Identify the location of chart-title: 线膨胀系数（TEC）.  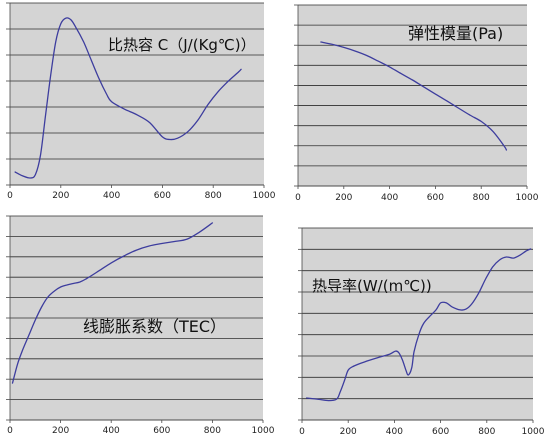
(154, 326).